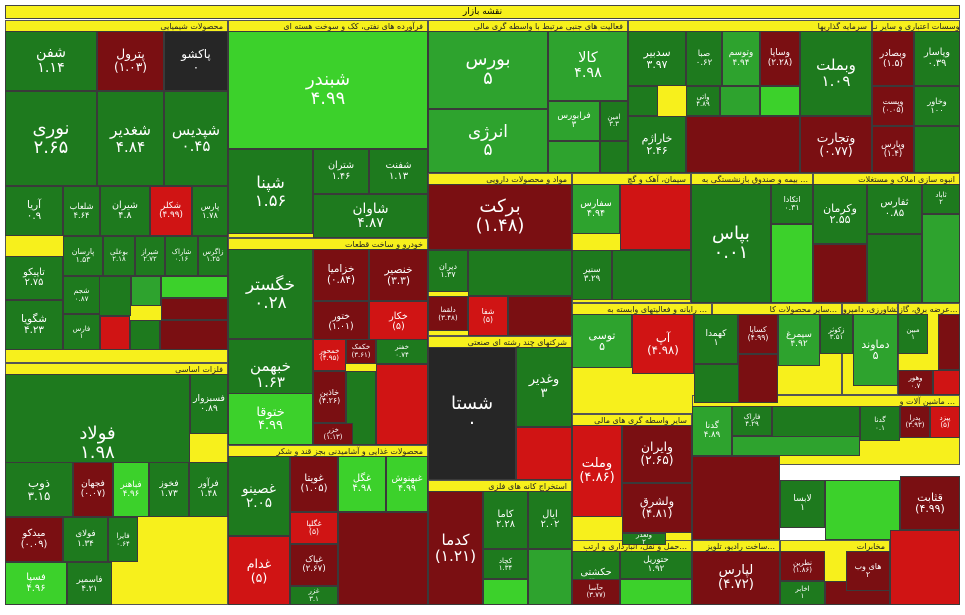 This screenshot has width=965, height=615. What do you see at coordinates (550, 520) in the screenshot?
I see `symbol-tile: ایال ۲.۰۲` at bounding box center [550, 520].